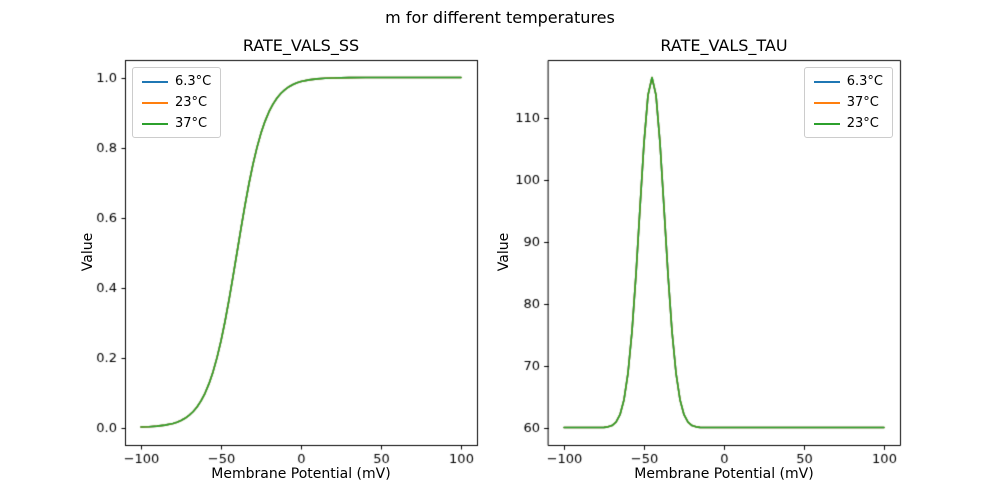 This screenshot has width=1000, height=500. Describe the element at coordinates (88, 252) in the screenshot. I see `subplot-ss-yaxis-label: Value` at that location.